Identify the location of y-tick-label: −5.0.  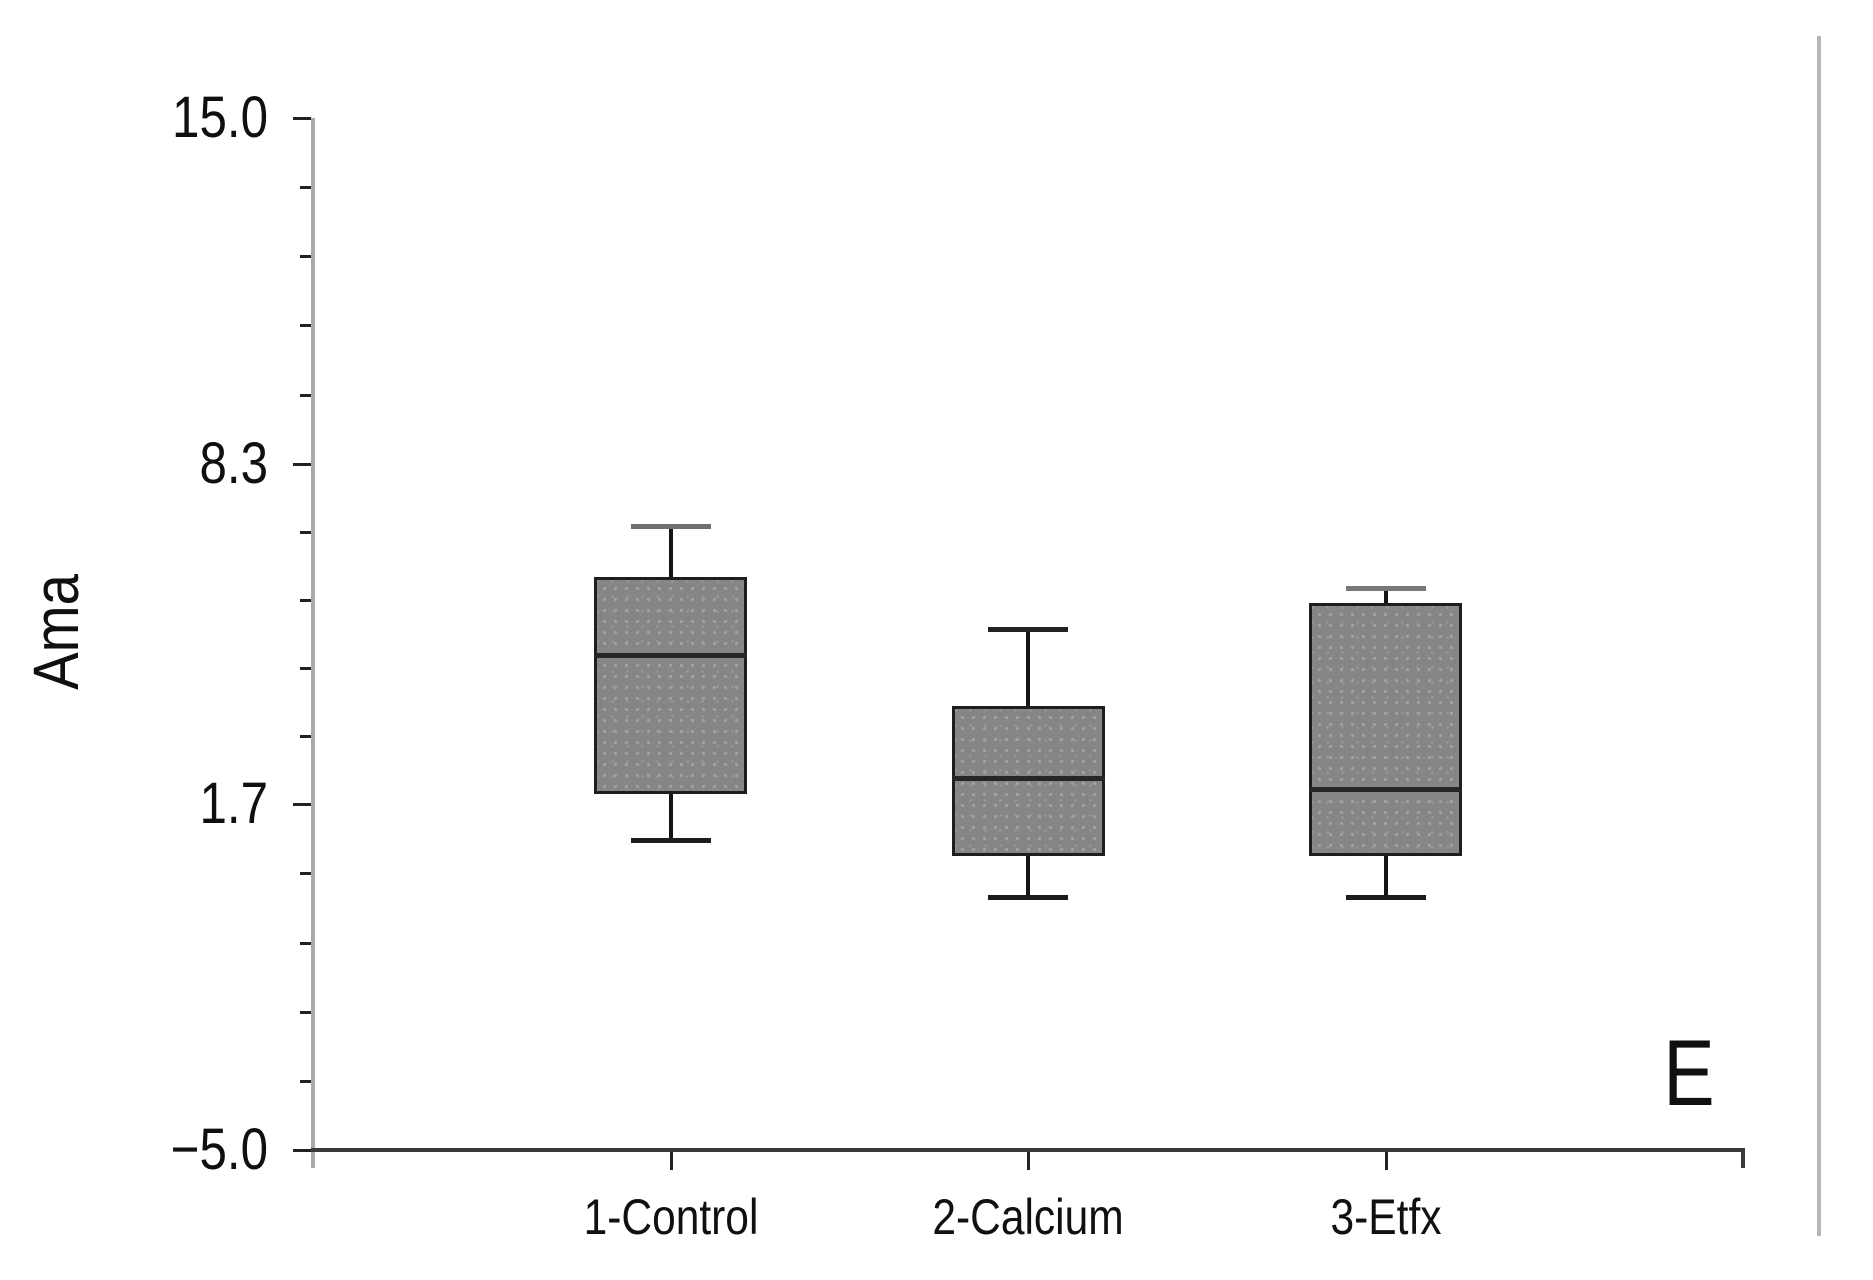
(219, 1149).